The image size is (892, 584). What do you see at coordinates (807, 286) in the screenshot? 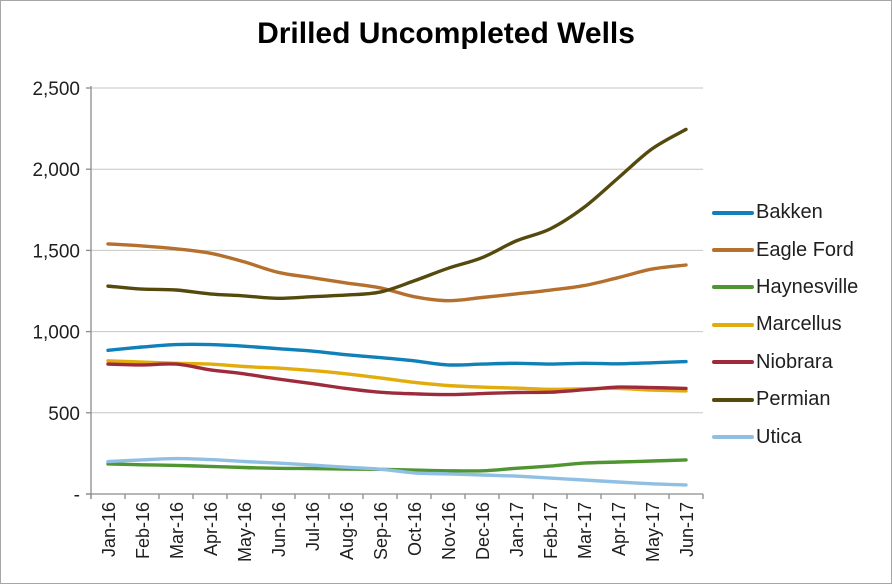
I see `legend-label: Haynesville` at bounding box center [807, 286].